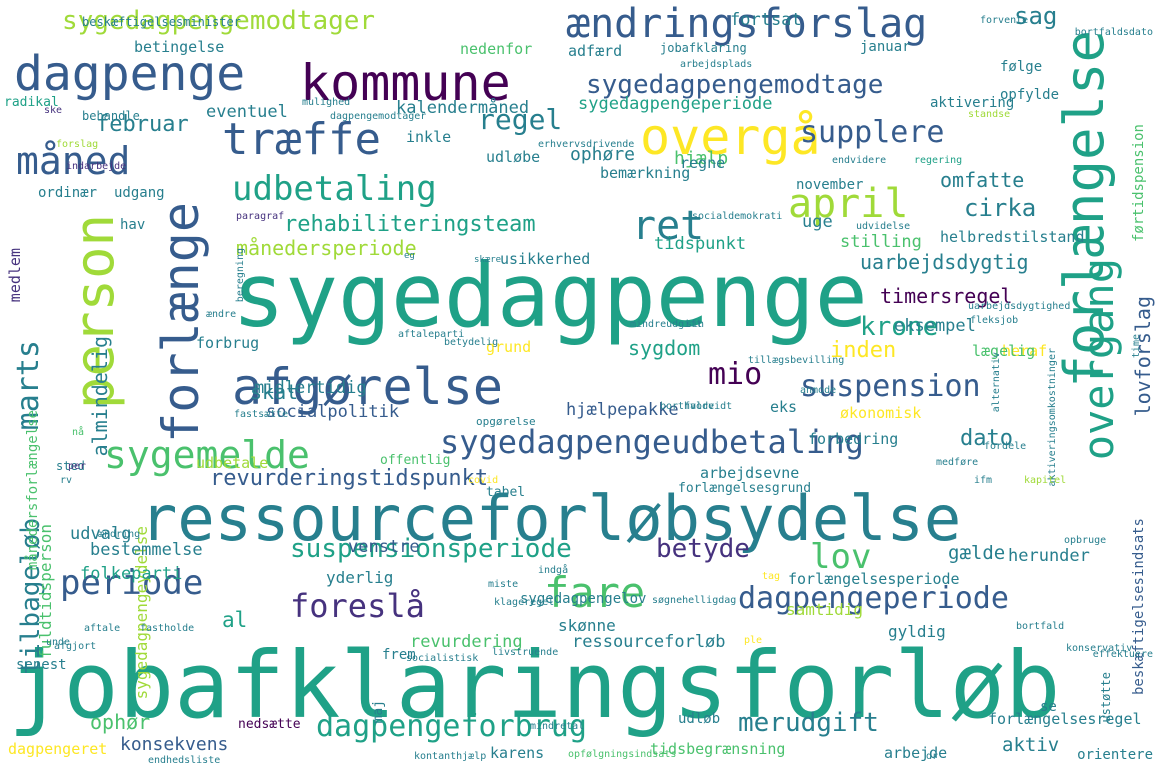 The height and width of the screenshot is (770, 1155). Describe the element at coordinates (235, 620) in the screenshot. I see `word-al: al` at that location.